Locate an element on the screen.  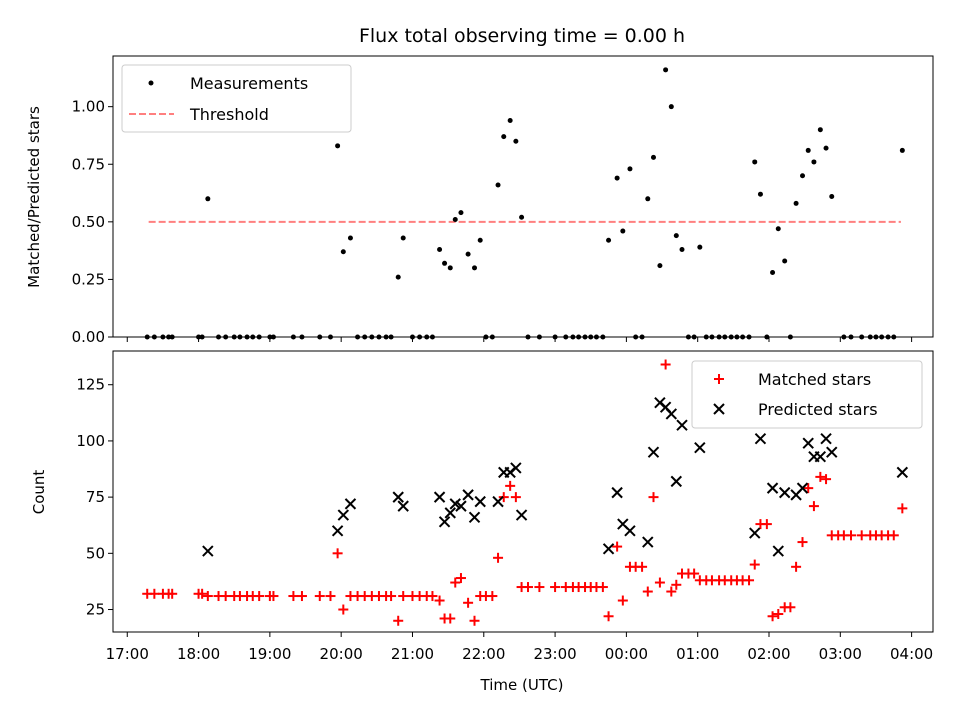
ratio-y-tick-label: 0.00 is located at coordinates (88, 337).